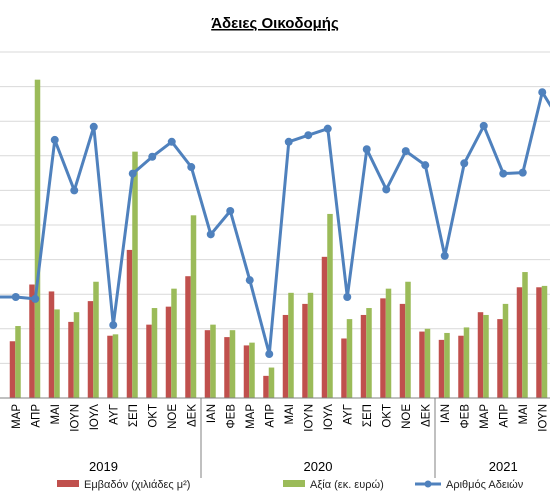 This screenshot has height=500, width=550. I want to click on legend-label: Εμβαδόν (χιλιάδες μ²), so click(137, 485).